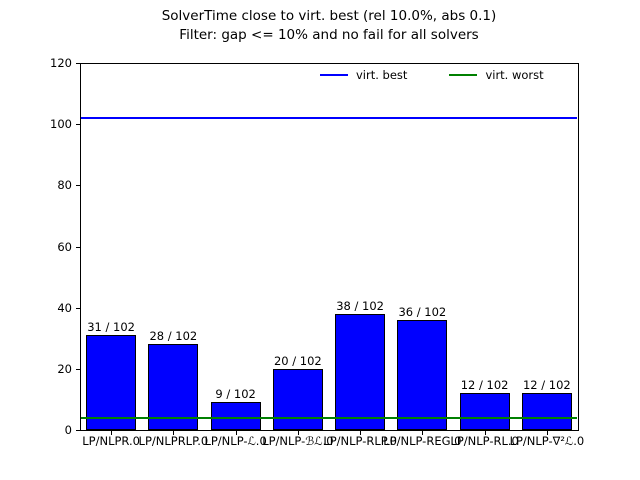 The width and height of the screenshot is (640, 480). I want to click on y-tick-label: 80, so click(64, 185).